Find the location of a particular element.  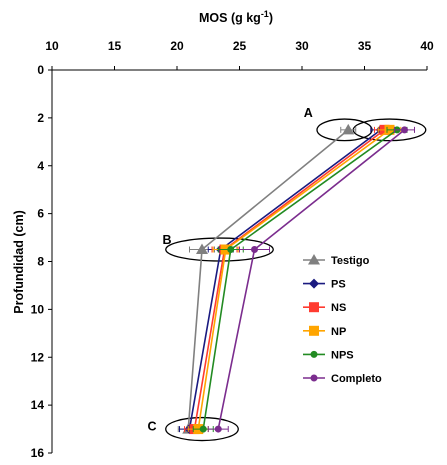

y-tick-label: 12 is located at coordinates (38, 357).